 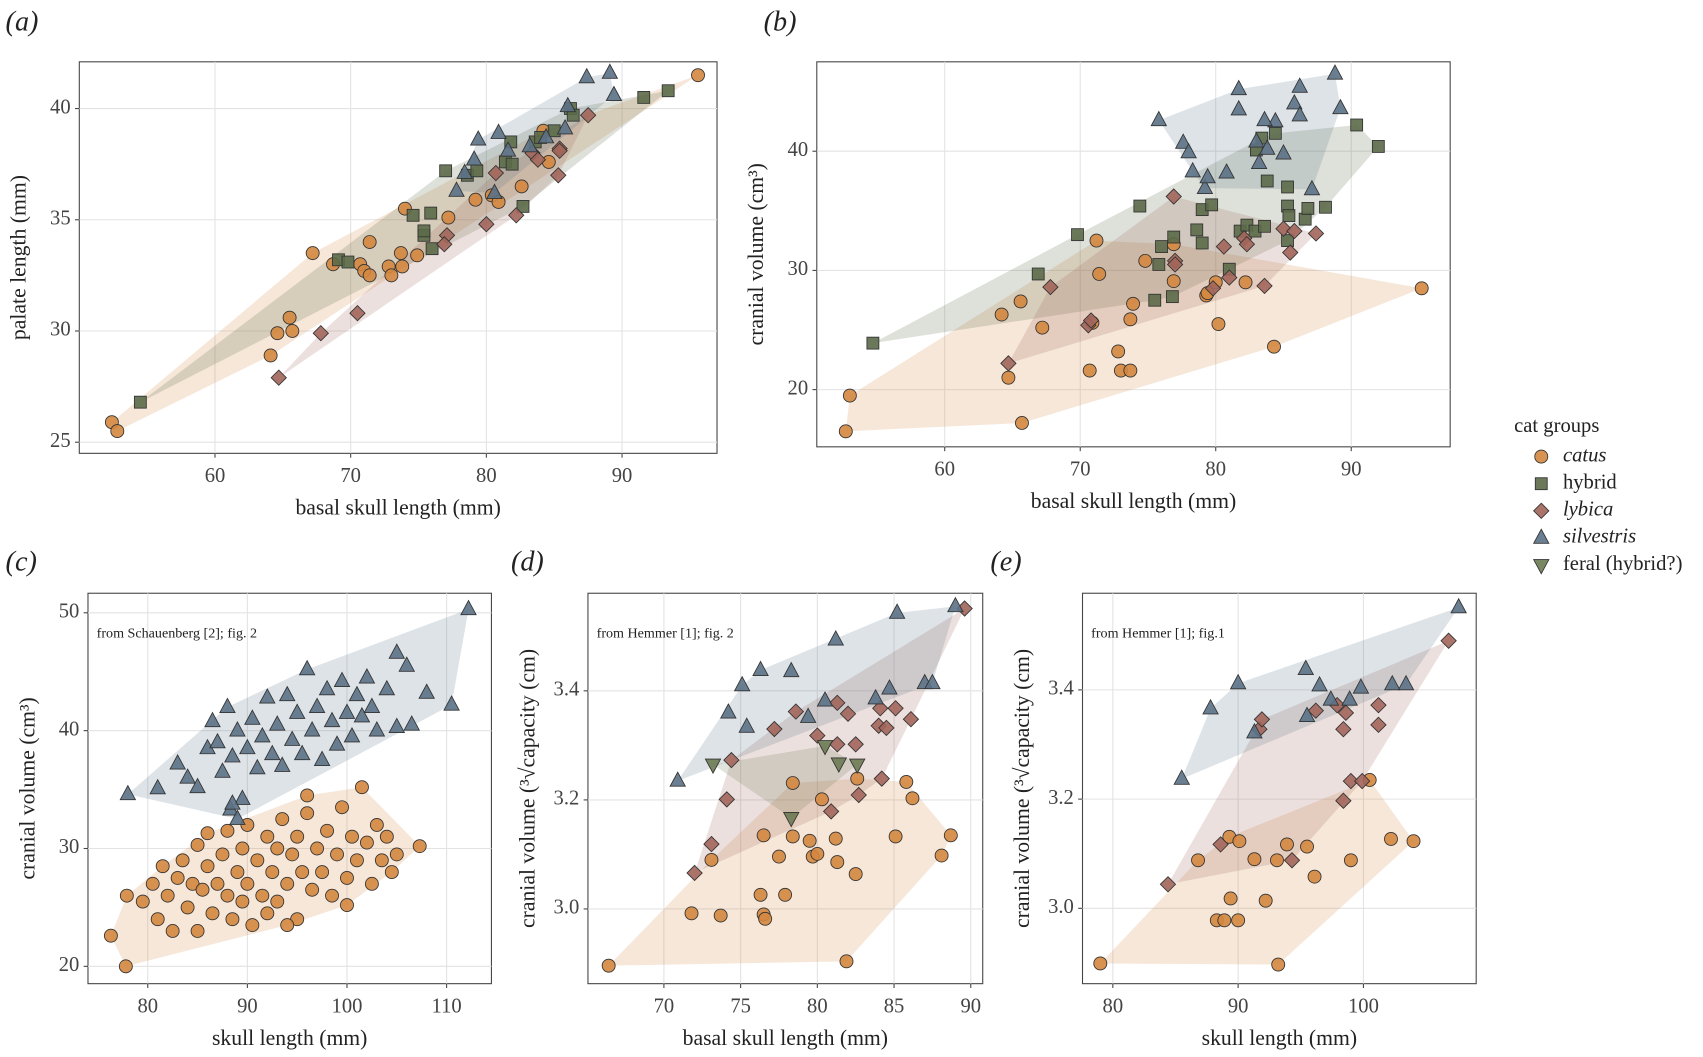 What do you see at coordinates (60, 441) in the screenshot?
I see `y-tick-label: 25` at bounding box center [60, 441].